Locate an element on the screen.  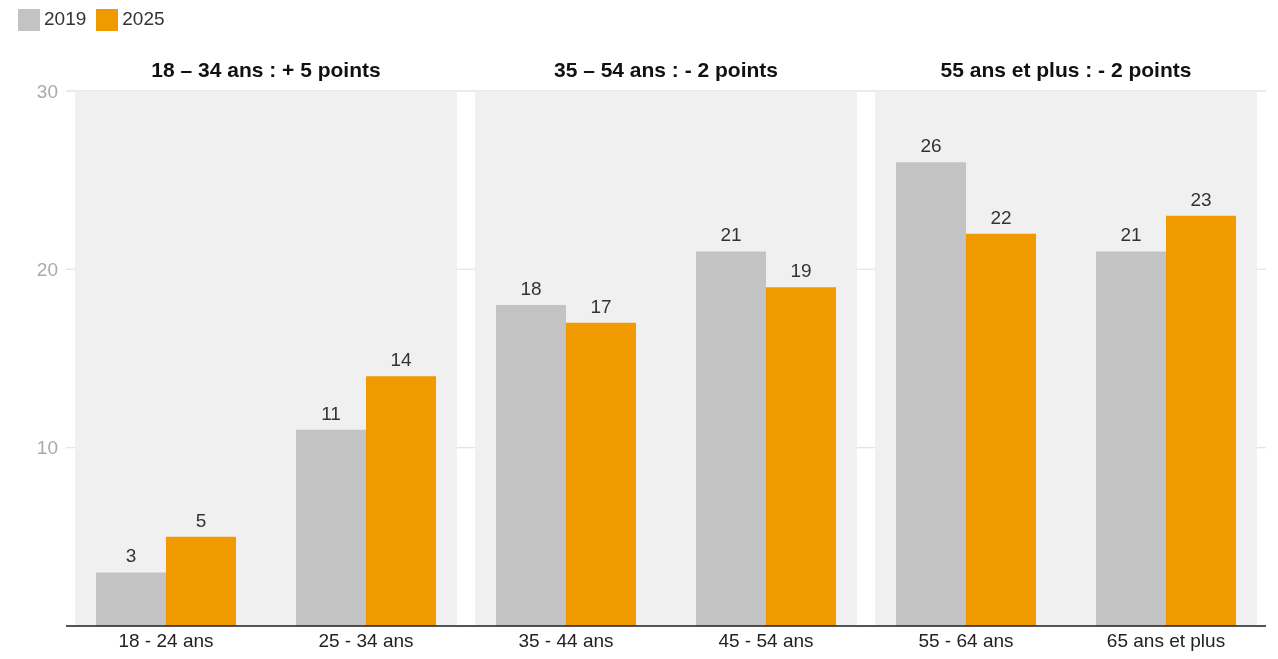
legend-label: 2025 is located at coordinates (143, 18).